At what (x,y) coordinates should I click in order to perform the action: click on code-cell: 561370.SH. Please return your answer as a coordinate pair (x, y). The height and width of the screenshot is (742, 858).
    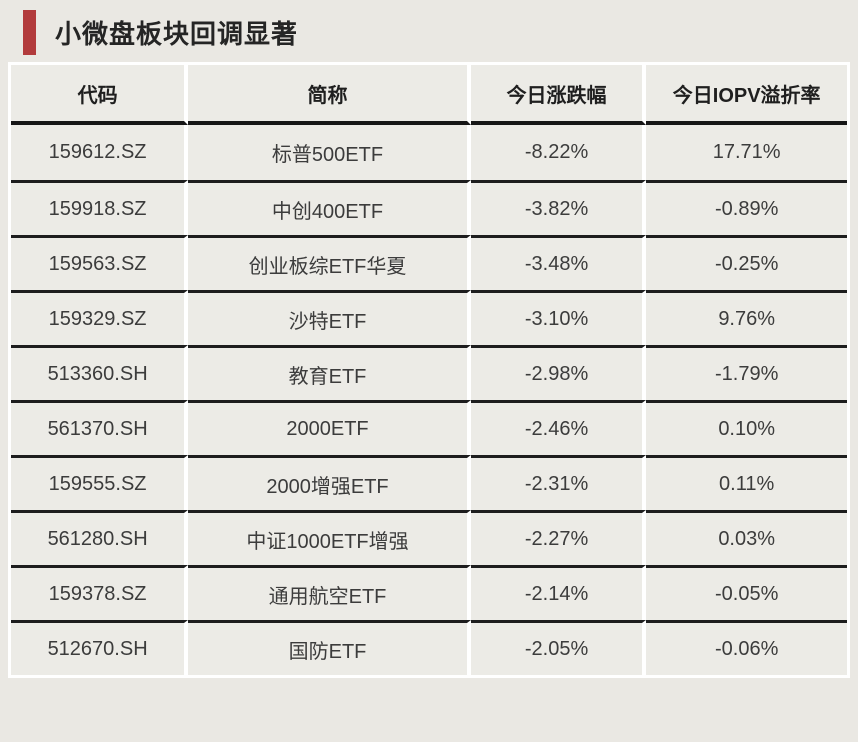
    Looking at the image, I should click on (100, 427).